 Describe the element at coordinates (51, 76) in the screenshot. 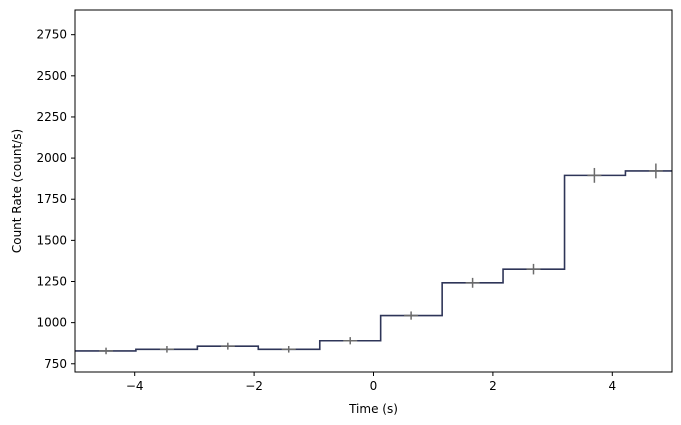

I see `y-tick-label: 2500` at that location.